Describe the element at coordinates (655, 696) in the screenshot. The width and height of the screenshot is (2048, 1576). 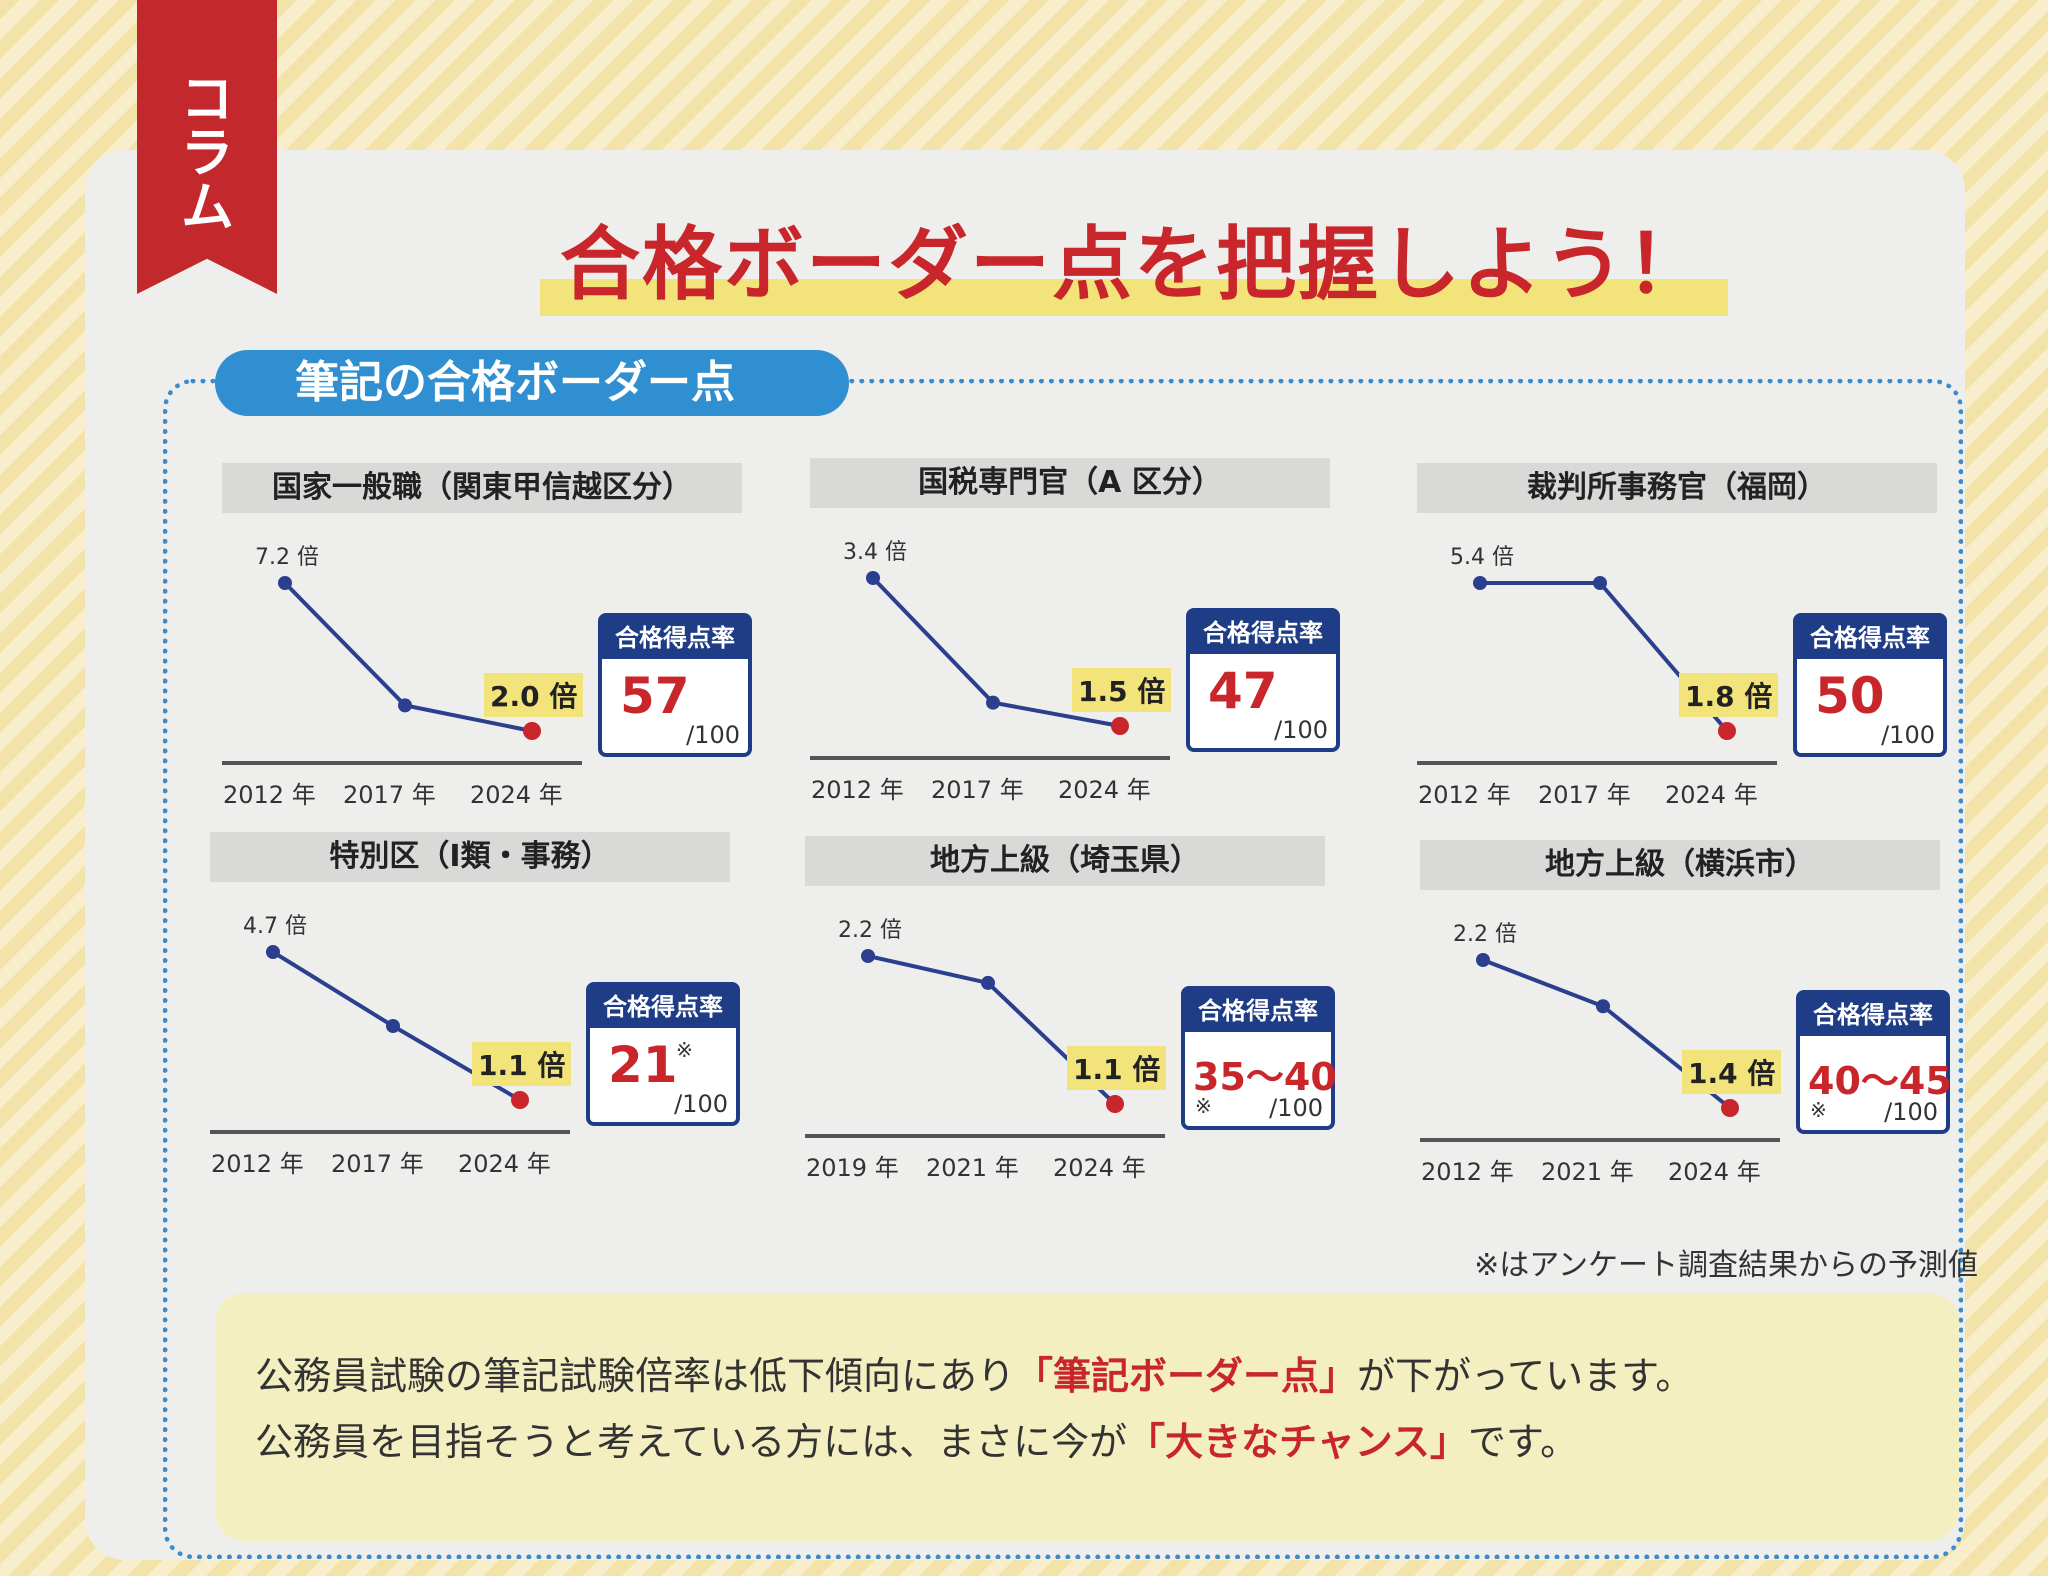
I see `pass-rate-value: 57` at that location.